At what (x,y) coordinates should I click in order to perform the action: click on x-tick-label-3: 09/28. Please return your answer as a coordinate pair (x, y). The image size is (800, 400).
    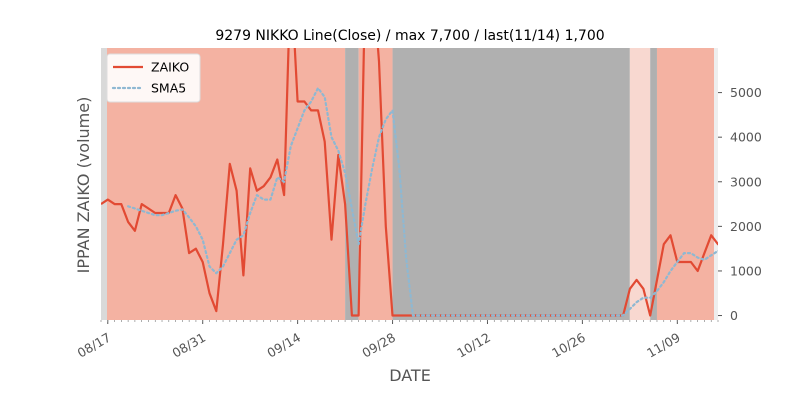
    Looking at the image, I should click on (378, 345).